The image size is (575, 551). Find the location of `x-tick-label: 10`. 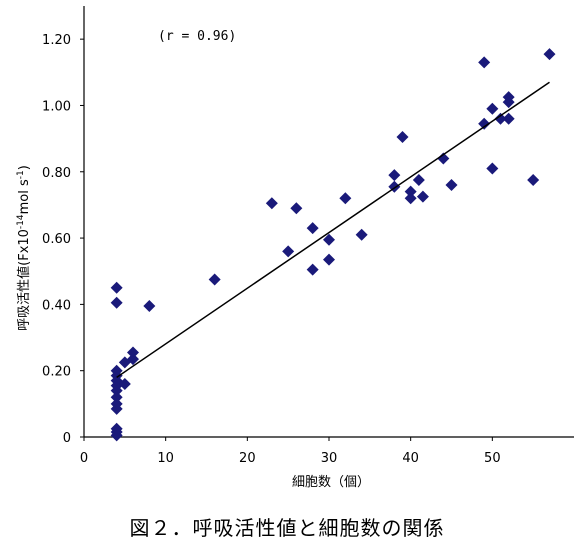

x-tick-label: 10 is located at coordinates (165, 458).